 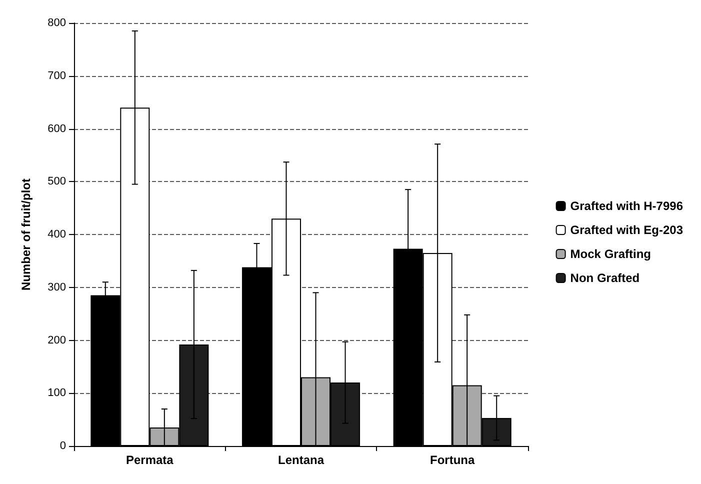 What do you see at coordinates (605, 278) in the screenshot?
I see `legend-label: Non Grafted` at bounding box center [605, 278].